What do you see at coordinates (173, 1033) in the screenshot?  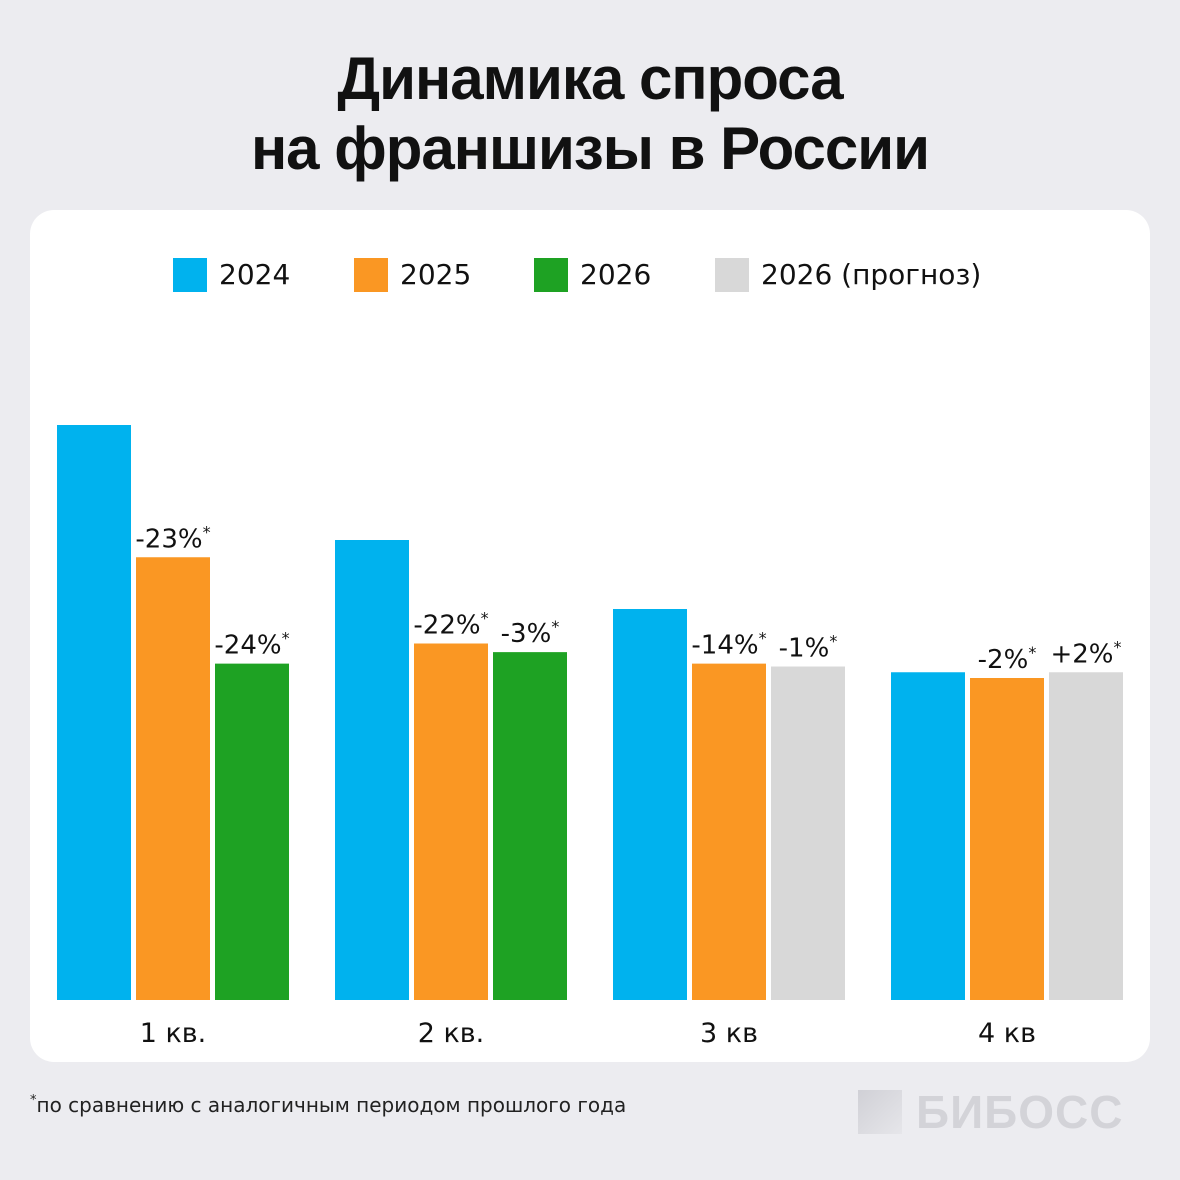 I see `category-label-1: 1 кв.` at bounding box center [173, 1033].